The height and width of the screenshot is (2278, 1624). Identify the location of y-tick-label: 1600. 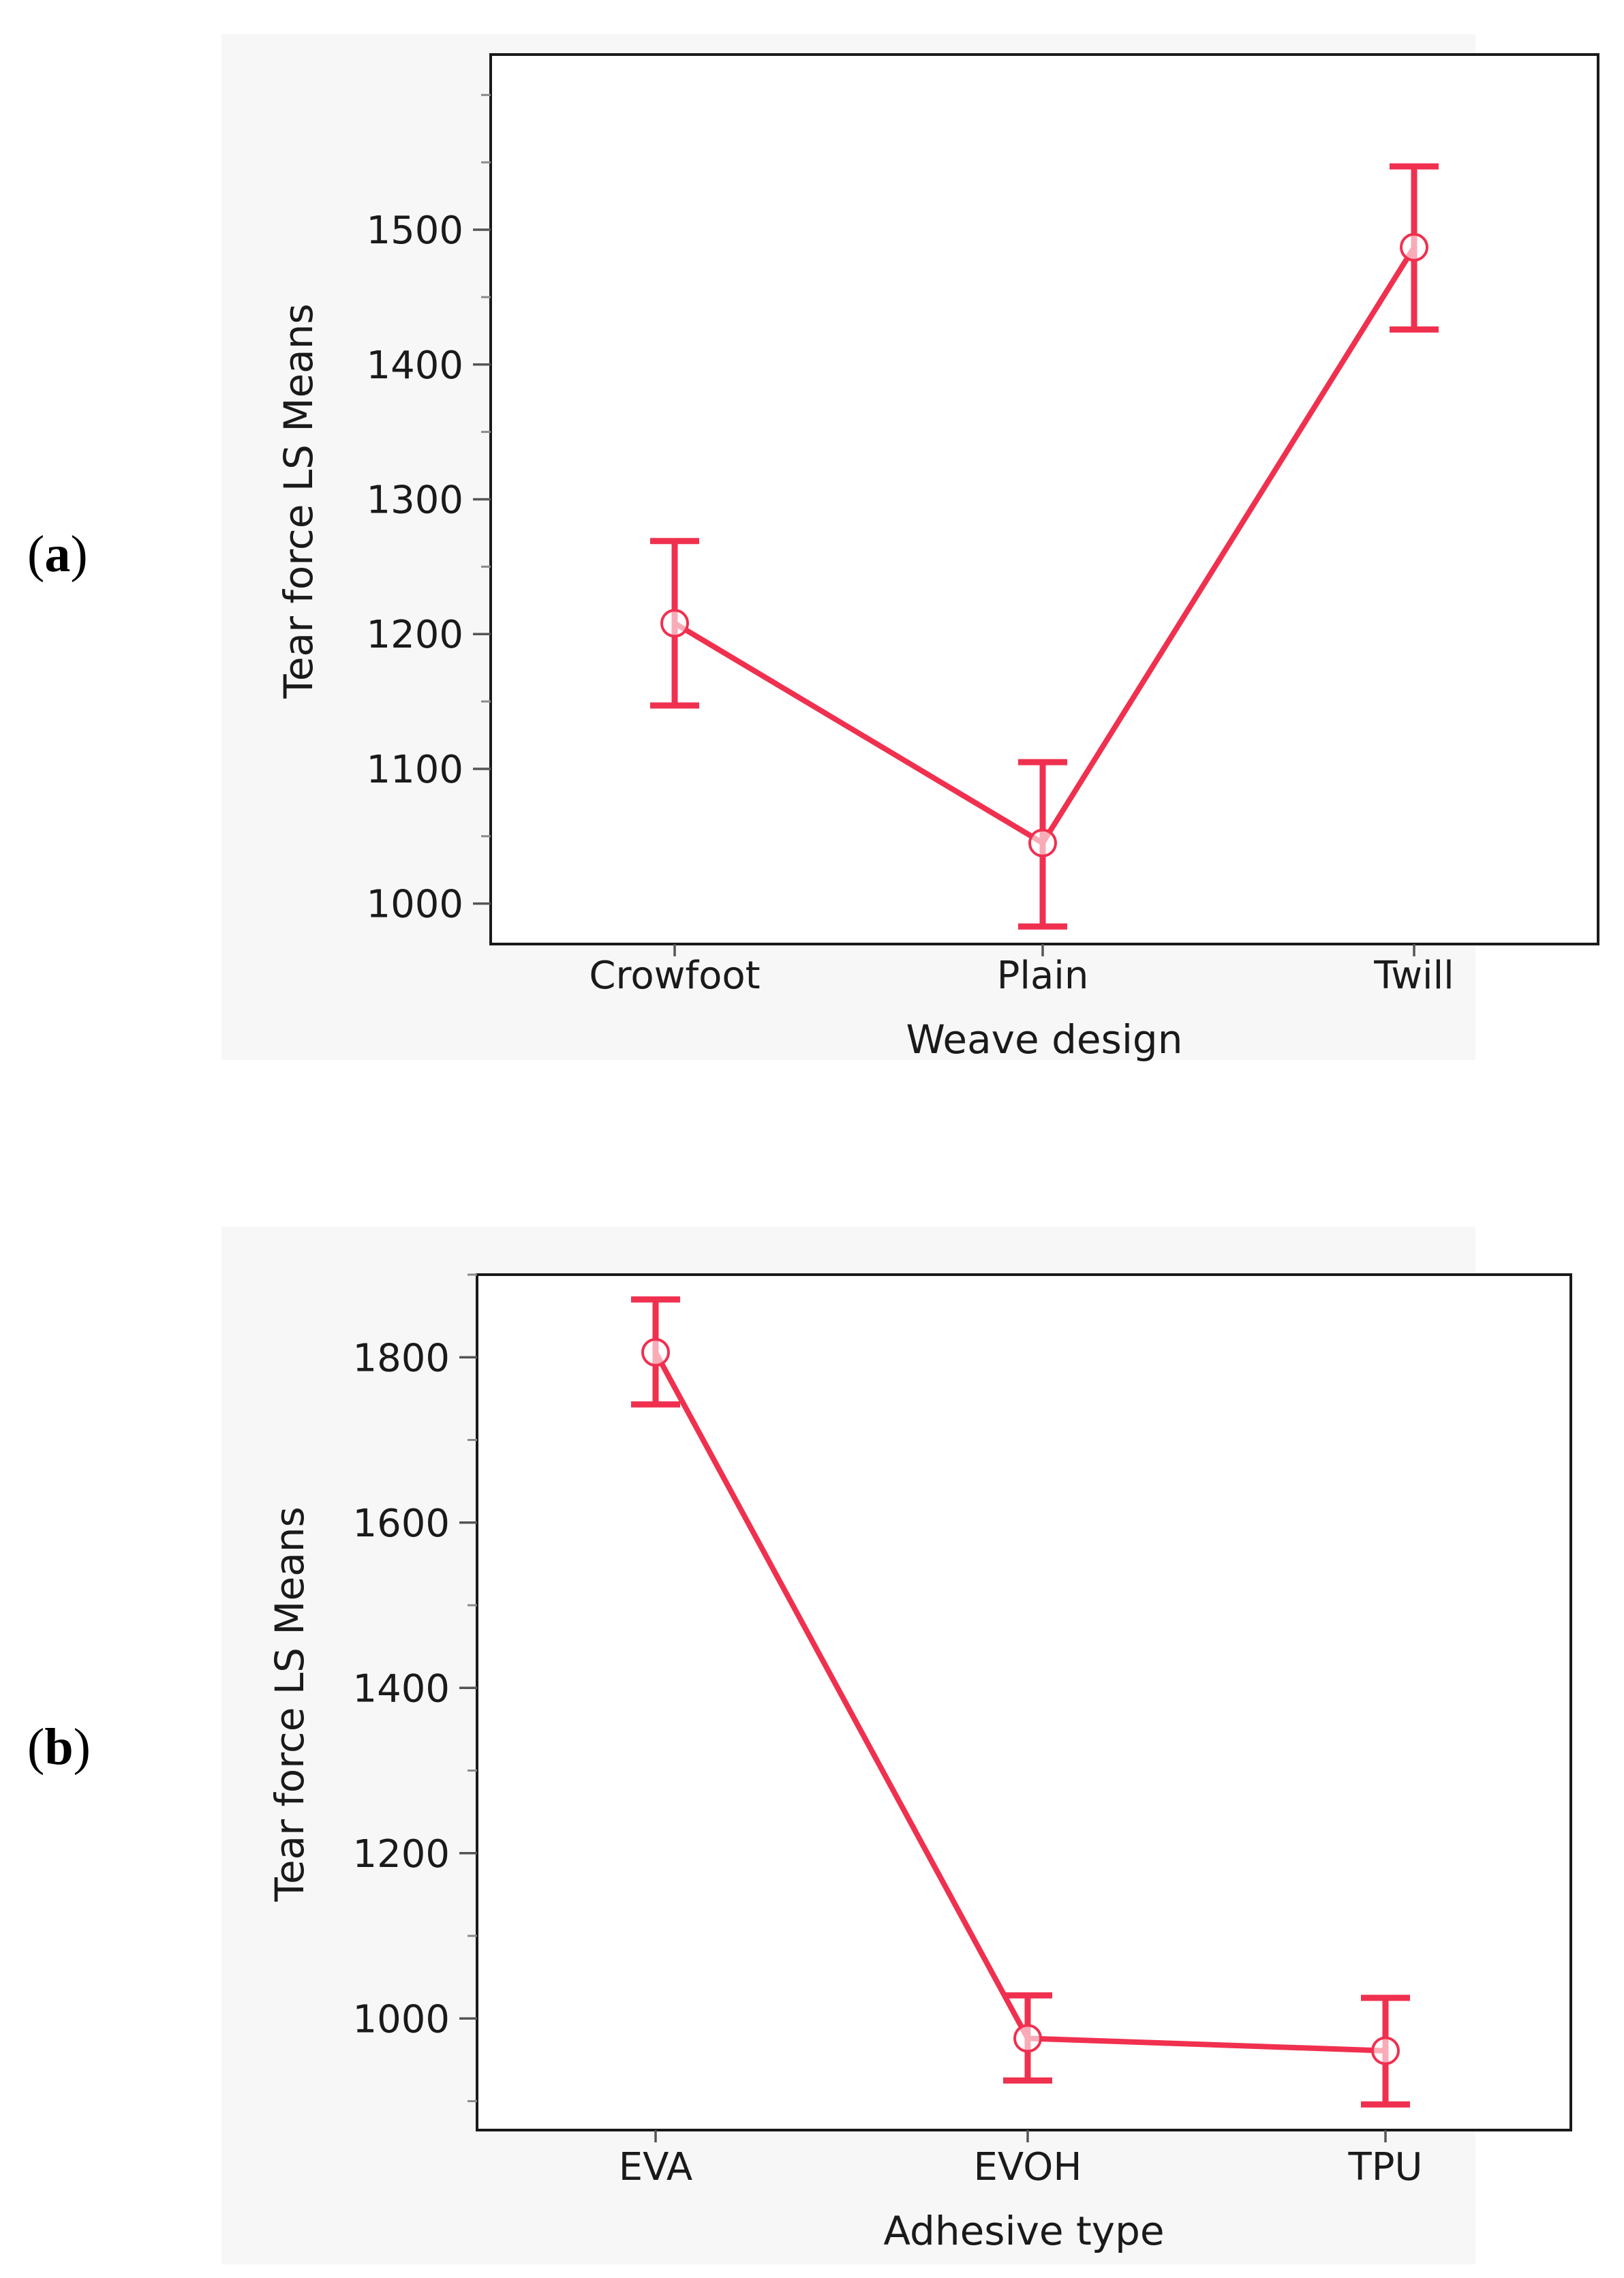
(401, 1524).